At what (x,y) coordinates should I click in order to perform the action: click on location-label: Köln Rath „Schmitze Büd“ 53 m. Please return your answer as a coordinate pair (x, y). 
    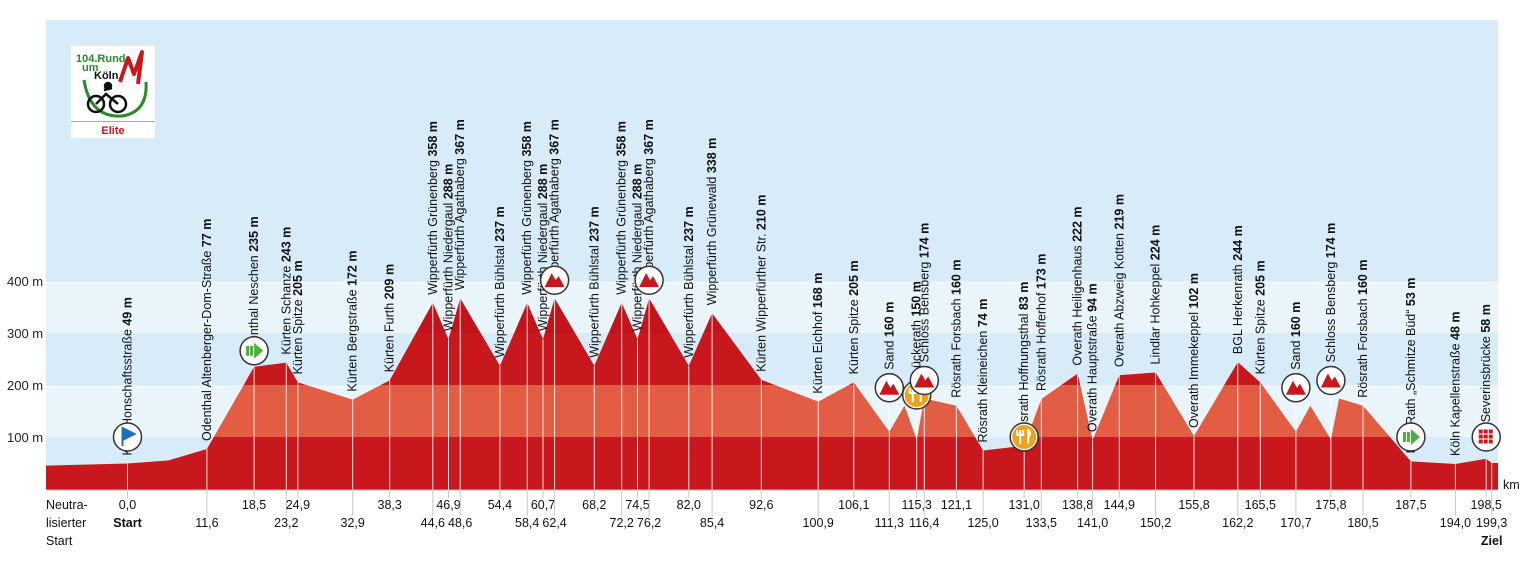
    Looking at the image, I should click on (1411, 366).